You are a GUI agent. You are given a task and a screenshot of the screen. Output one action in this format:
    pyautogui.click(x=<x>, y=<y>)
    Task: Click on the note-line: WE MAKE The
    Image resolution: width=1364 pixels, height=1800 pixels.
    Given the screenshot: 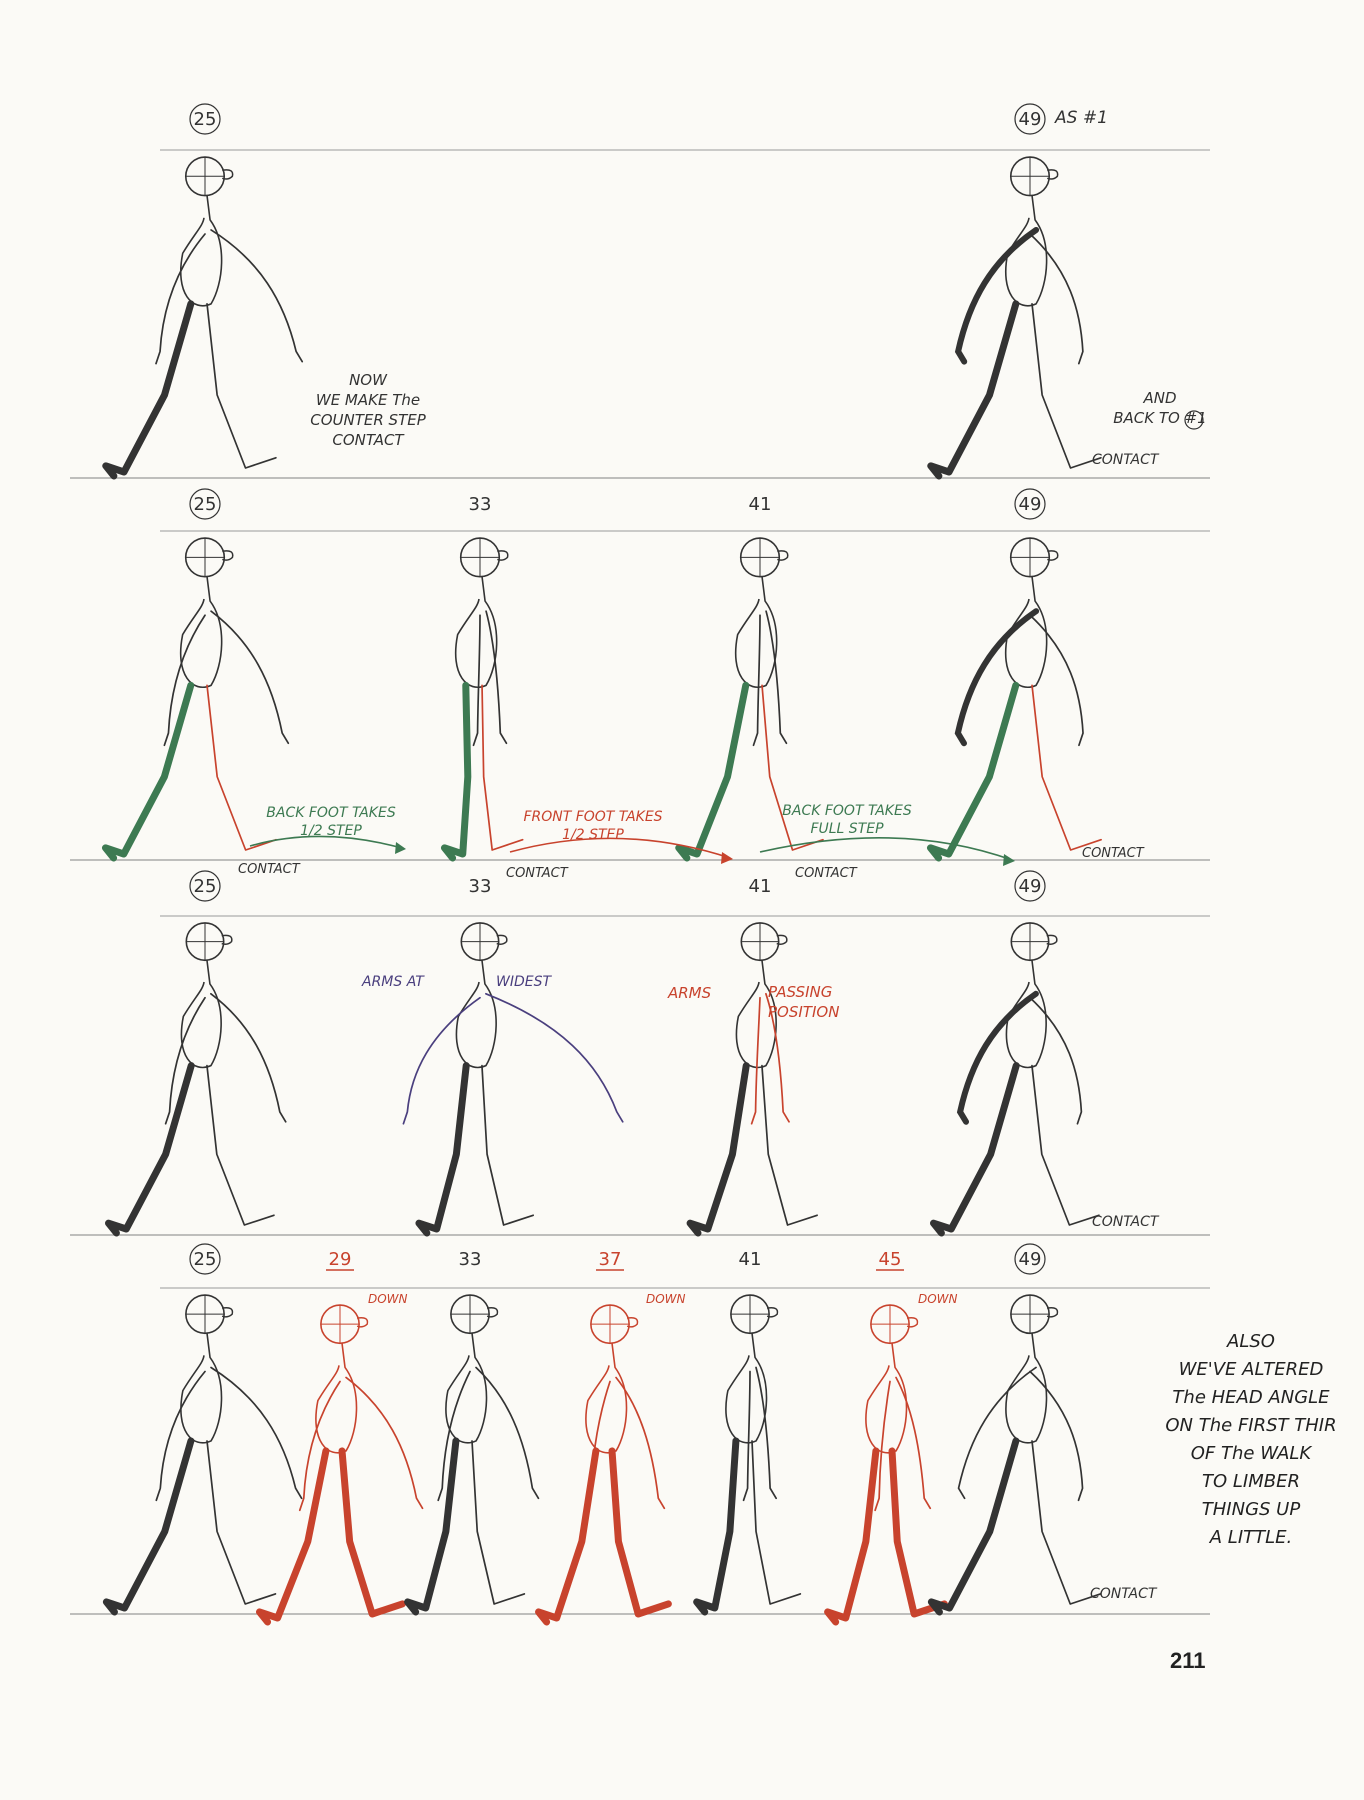 What is the action you would take?
    pyautogui.click(x=368, y=400)
    